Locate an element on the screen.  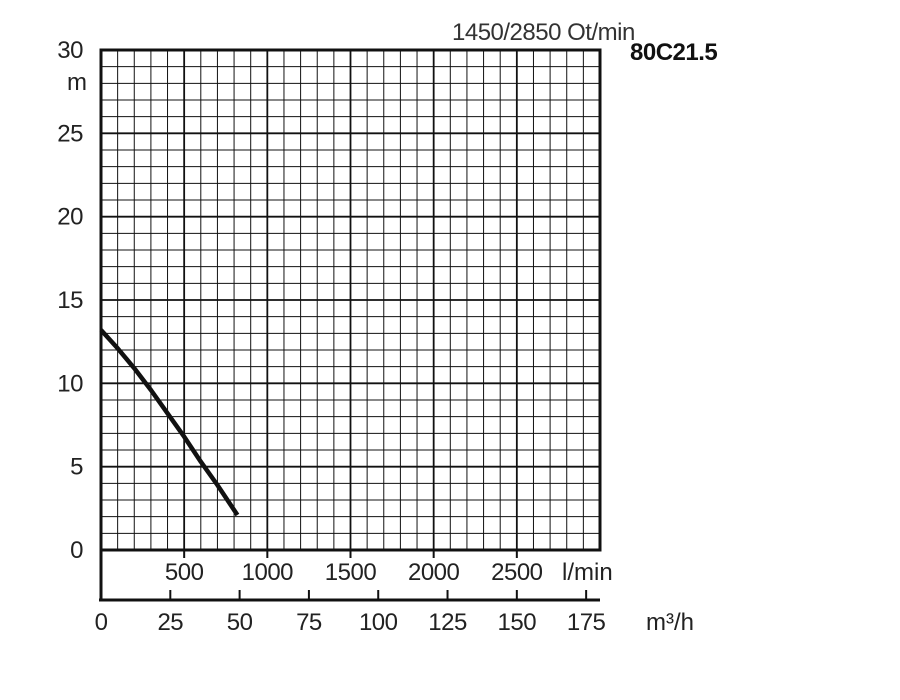
m3h-tick-label: 125 is located at coordinates (447, 622).